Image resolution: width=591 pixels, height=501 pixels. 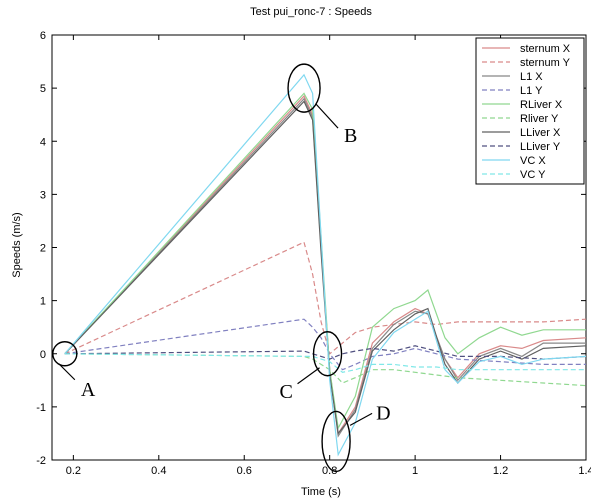 What do you see at coordinates (327, 116) in the screenshot?
I see `annotation-leader-b` at bounding box center [327, 116].